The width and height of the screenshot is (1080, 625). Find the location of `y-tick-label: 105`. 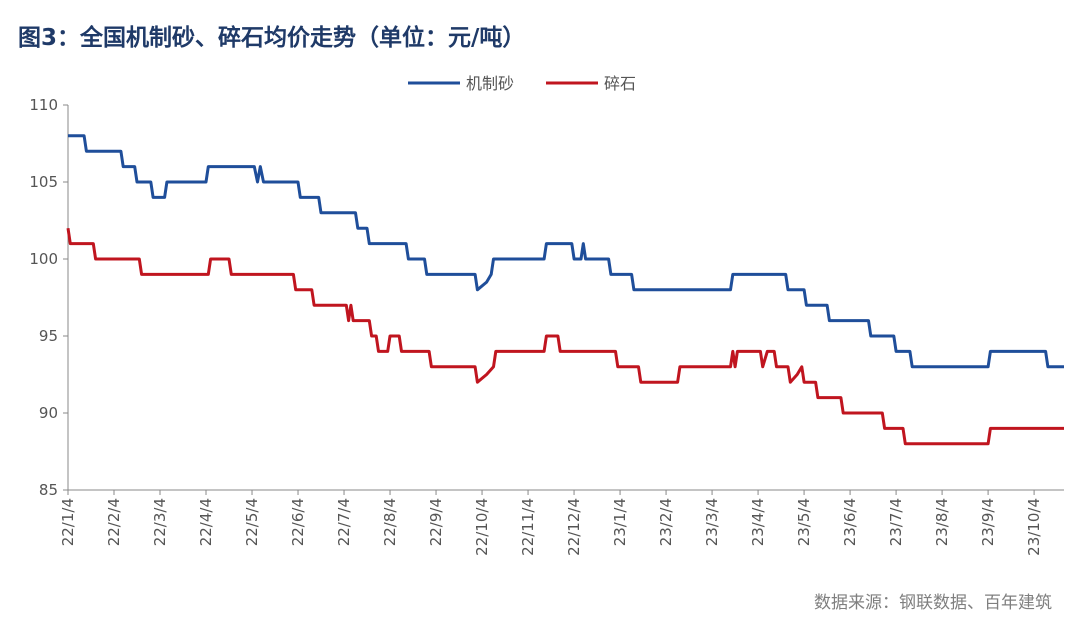

y-tick-label: 105 is located at coordinates (43, 182).